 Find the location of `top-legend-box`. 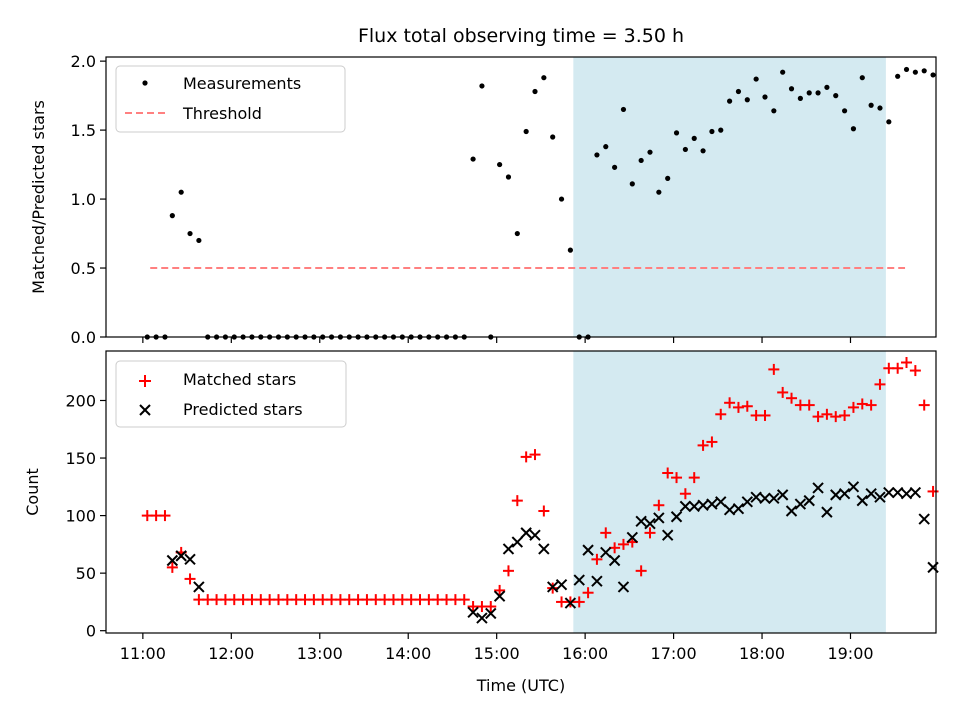

top-legend-box is located at coordinates (230, 99).